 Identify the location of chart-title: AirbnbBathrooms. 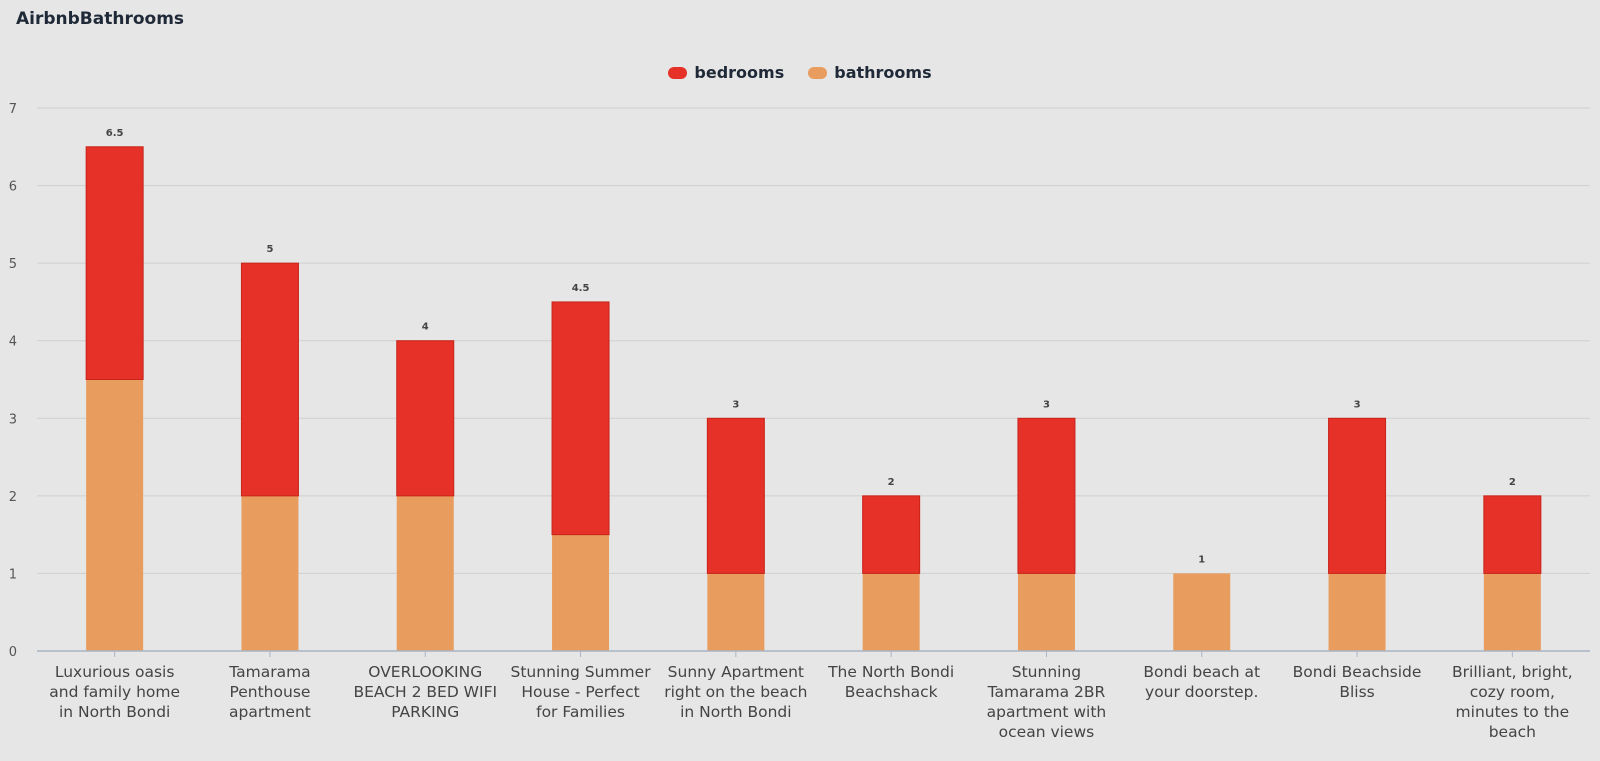
(100, 19).